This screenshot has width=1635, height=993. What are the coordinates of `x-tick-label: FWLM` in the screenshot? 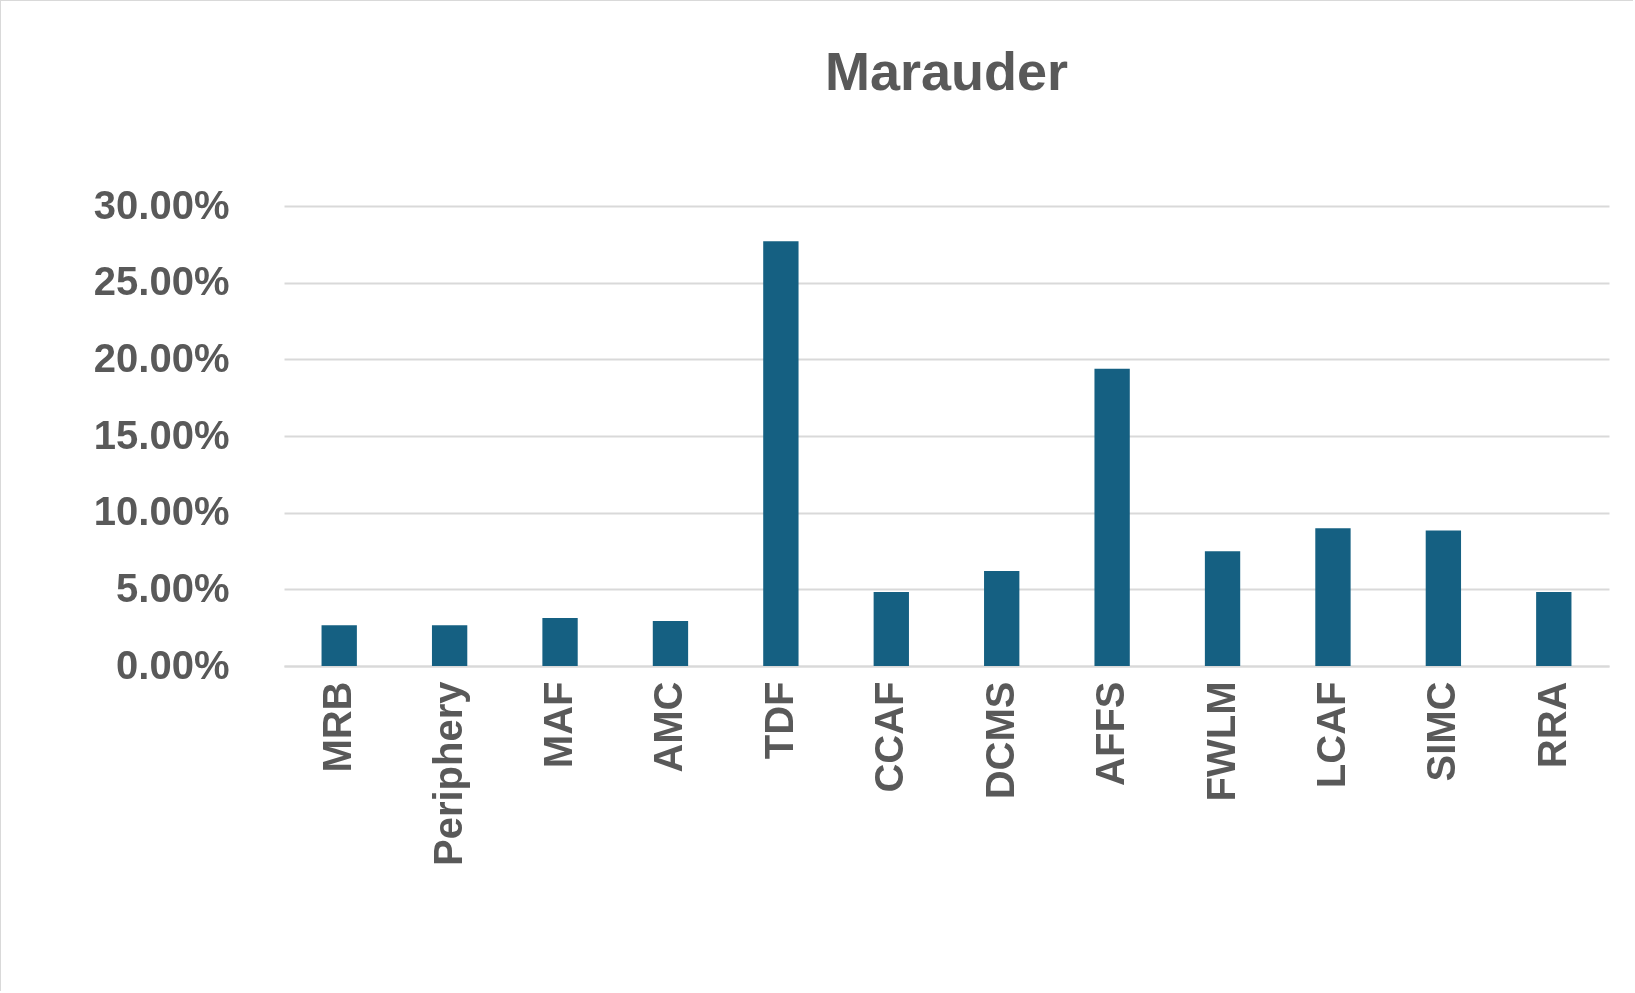 It's located at (1220, 741).